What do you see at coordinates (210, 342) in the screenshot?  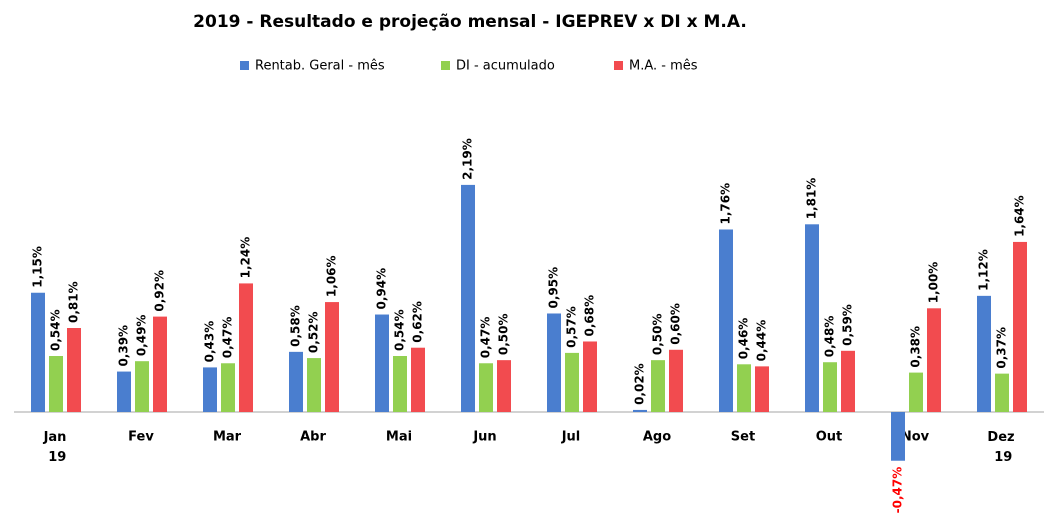 I see `value-label: 0,43%` at bounding box center [210, 342].